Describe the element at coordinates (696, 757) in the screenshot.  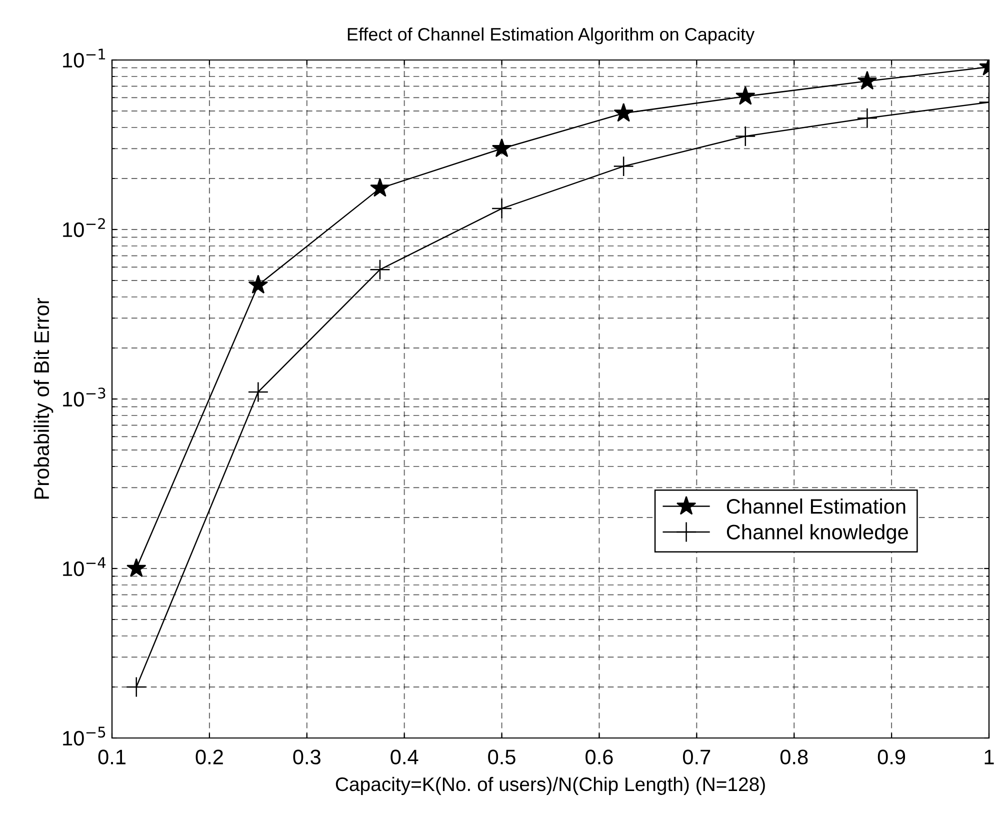
I see `x-tick-label: 0.7` at that location.